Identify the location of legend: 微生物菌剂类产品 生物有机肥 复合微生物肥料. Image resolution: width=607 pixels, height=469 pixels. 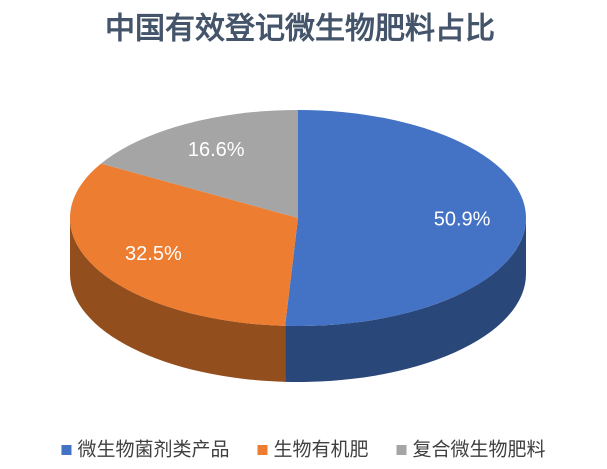
(303, 450).